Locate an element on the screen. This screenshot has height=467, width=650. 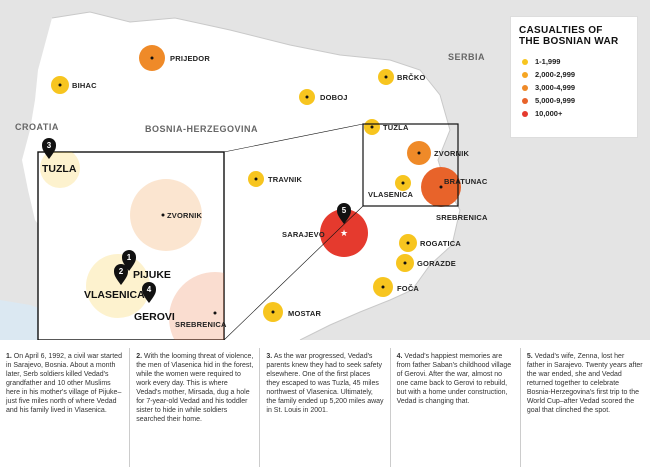
city-label: ROGATICA is located at coordinates (440, 243).